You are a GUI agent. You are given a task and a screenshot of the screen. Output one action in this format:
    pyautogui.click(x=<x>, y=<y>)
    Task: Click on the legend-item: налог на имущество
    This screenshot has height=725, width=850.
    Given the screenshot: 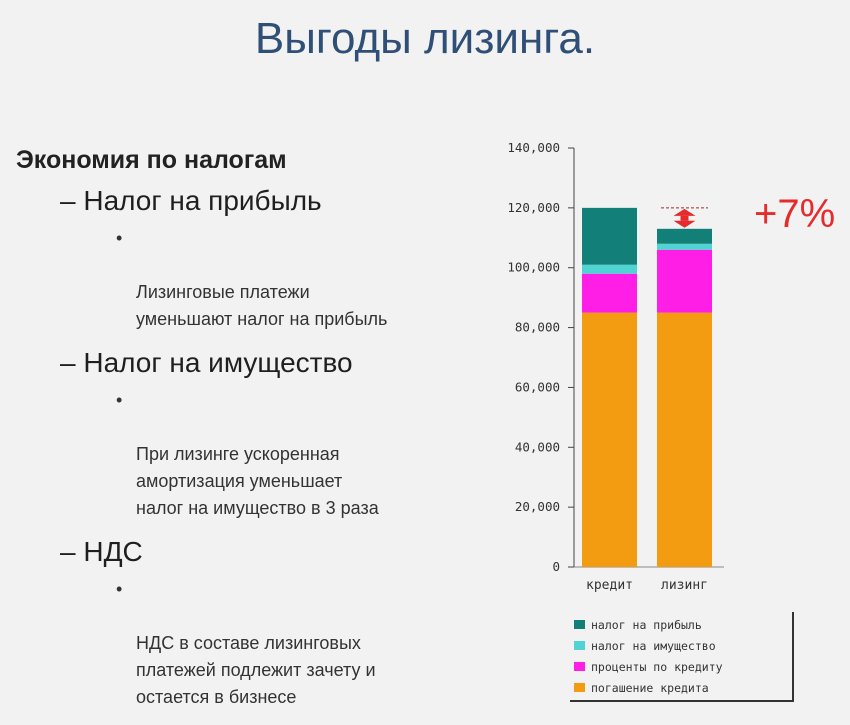 What is the action you would take?
    pyautogui.click(x=681, y=645)
    